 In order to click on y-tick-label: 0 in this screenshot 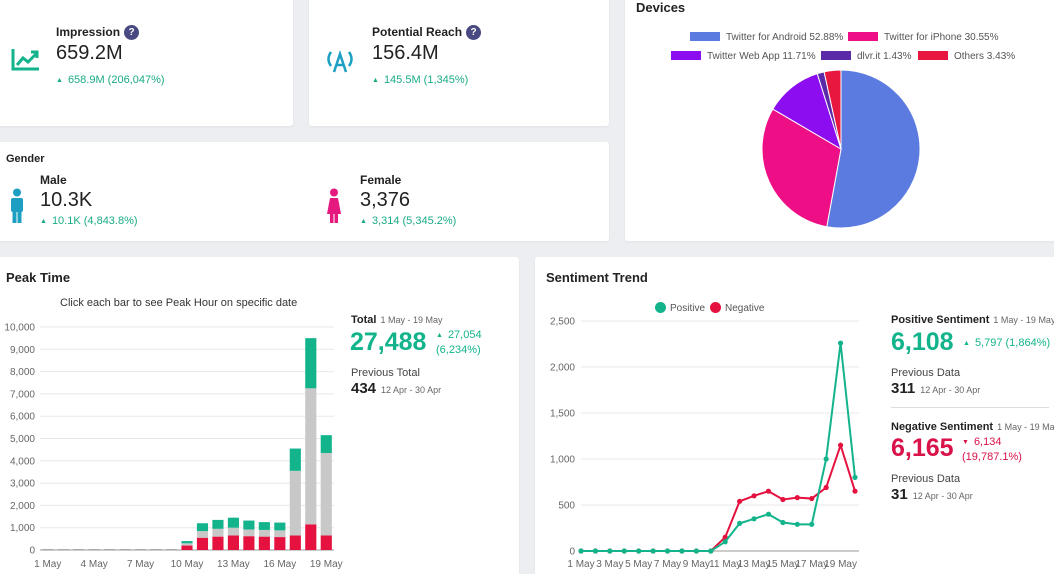, I will do `click(32, 551)`.